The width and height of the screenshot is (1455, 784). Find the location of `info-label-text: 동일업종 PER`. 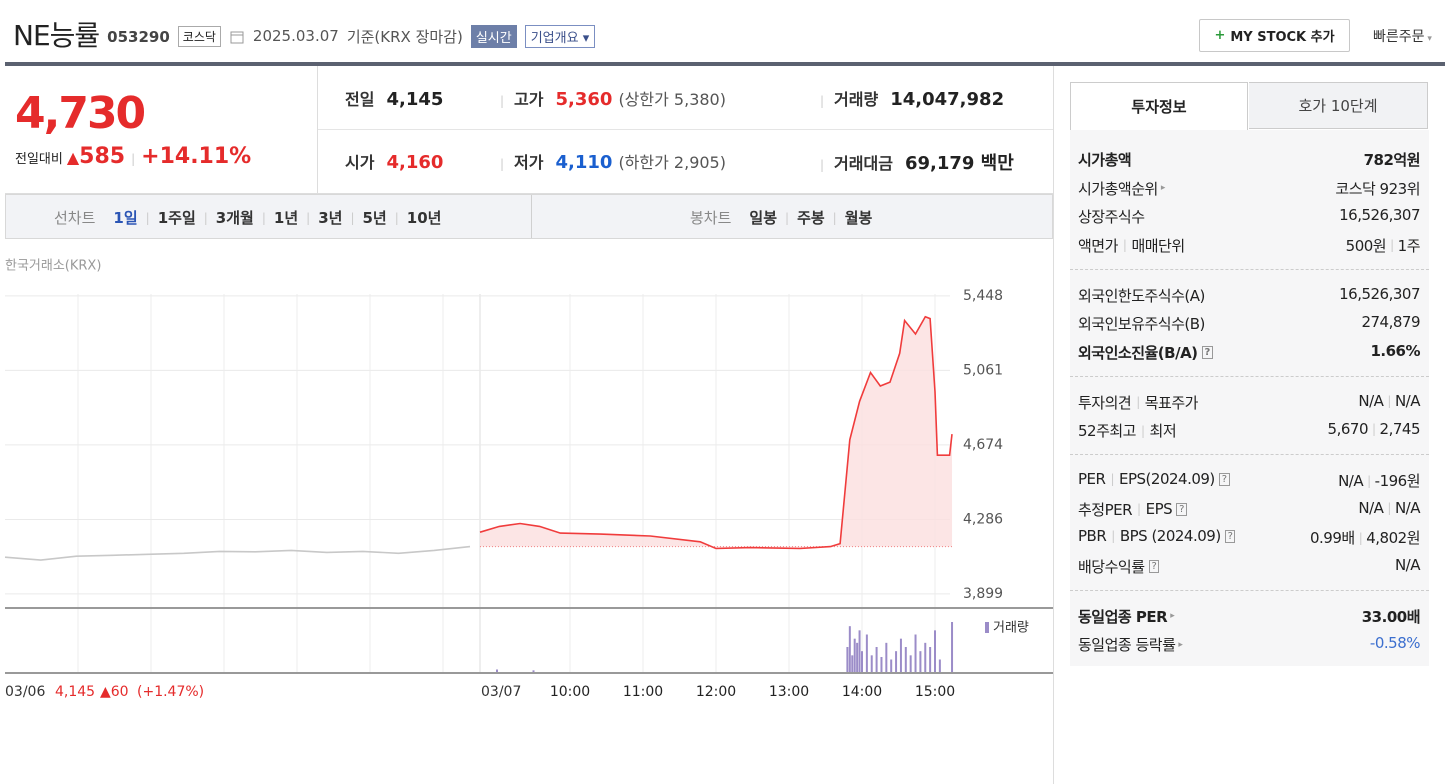

info-label-text: 동일업종 PER is located at coordinates (1123, 616).